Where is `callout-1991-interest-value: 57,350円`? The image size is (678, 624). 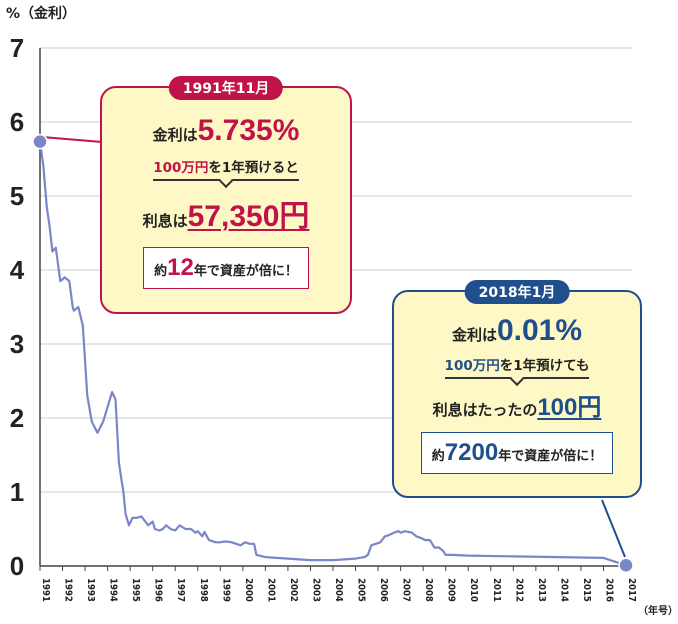 callout-1991-interest-value: 57,350円 is located at coordinates (248, 216).